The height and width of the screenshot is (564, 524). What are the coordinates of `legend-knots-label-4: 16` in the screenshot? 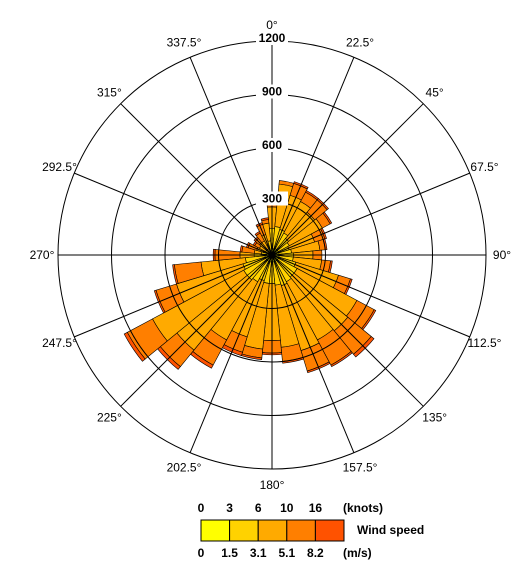 It's located at (316, 508).